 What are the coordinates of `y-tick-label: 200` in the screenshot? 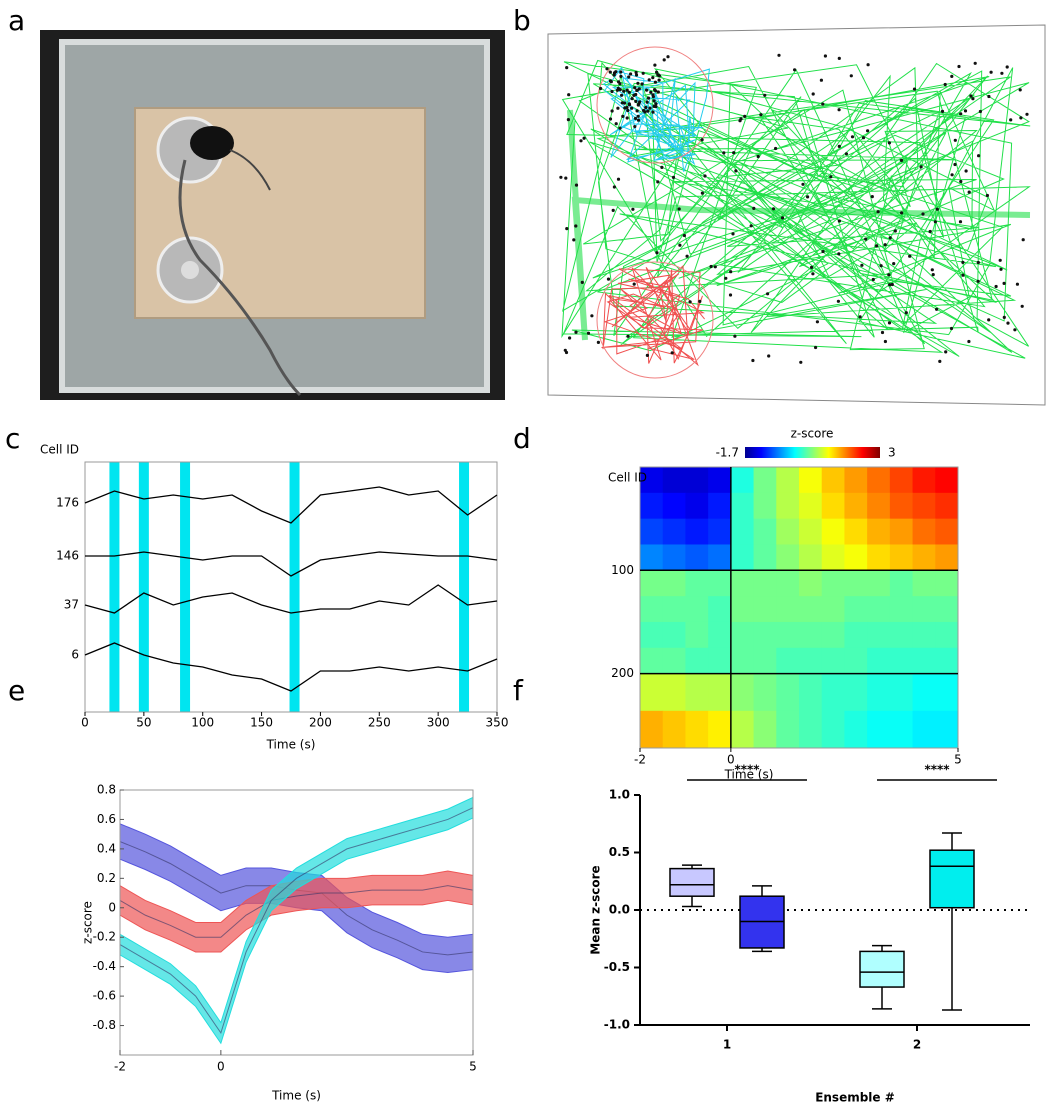 It's located at (622, 673).